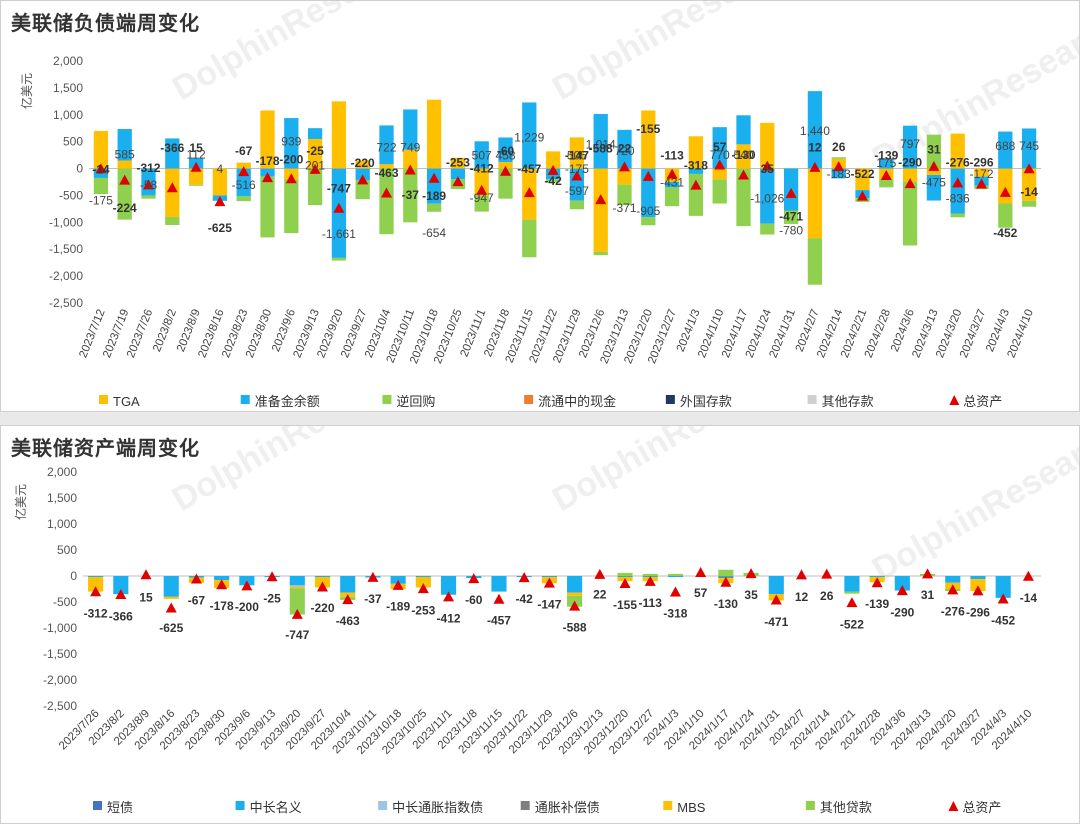  What do you see at coordinates (577, 156) in the screenshot?
I see `data-label: 505` at bounding box center [577, 156].